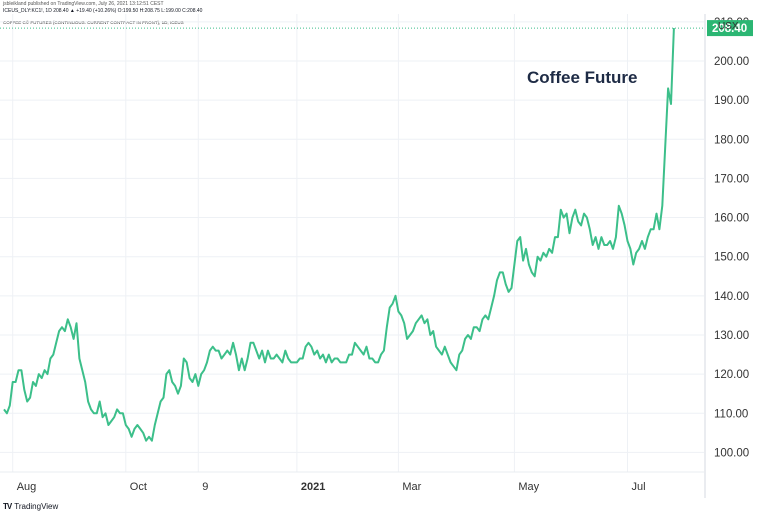 The image size is (758, 514). Describe the element at coordinates (582, 77) in the screenshot. I see `chart-annotation: Coffee Future` at that location.